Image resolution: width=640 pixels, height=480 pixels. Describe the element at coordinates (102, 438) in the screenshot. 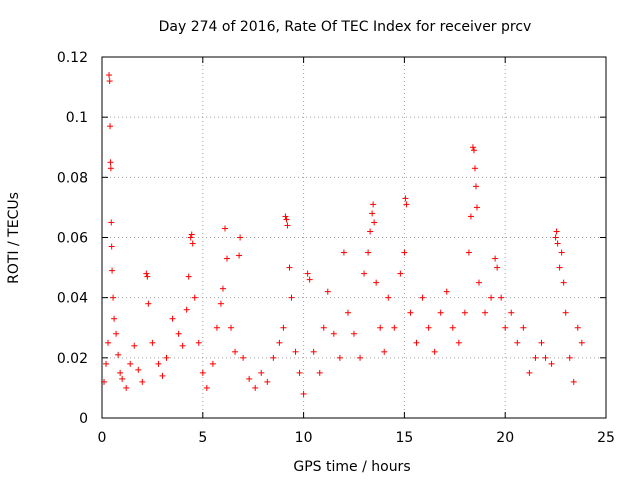

I see `x-tick-label: 0` at that location.